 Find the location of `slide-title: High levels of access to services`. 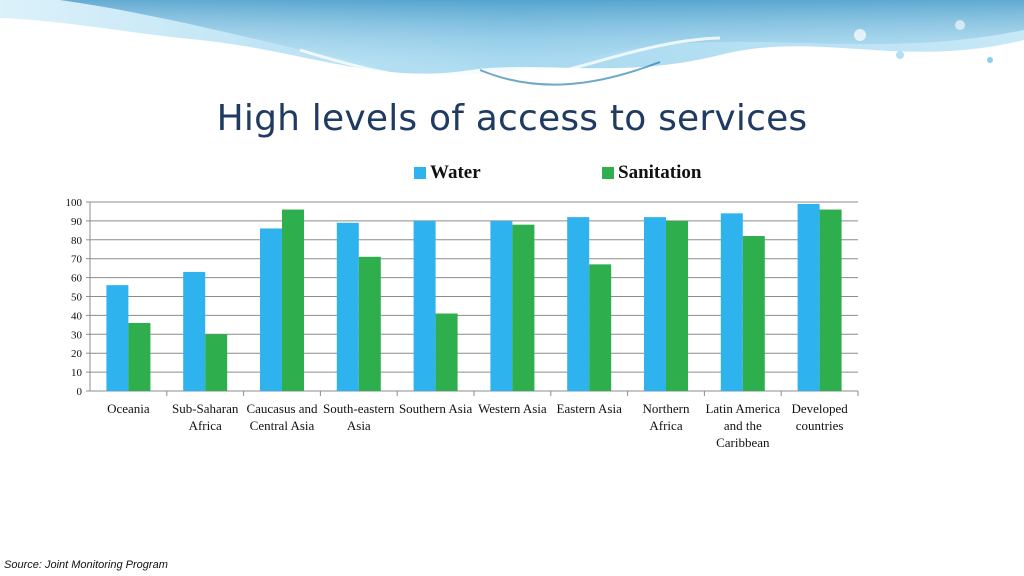

slide-title: High levels of access to services is located at coordinates (512, 118).